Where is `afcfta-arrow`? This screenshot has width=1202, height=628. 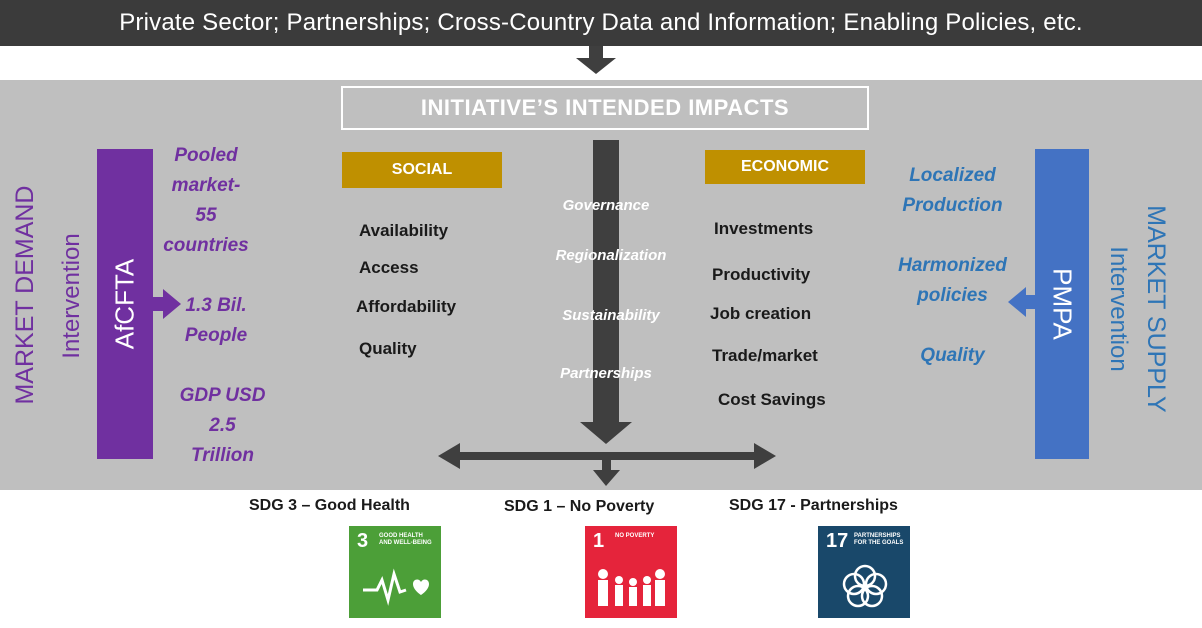 afcfta-arrow is located at coordinates (165, 304).